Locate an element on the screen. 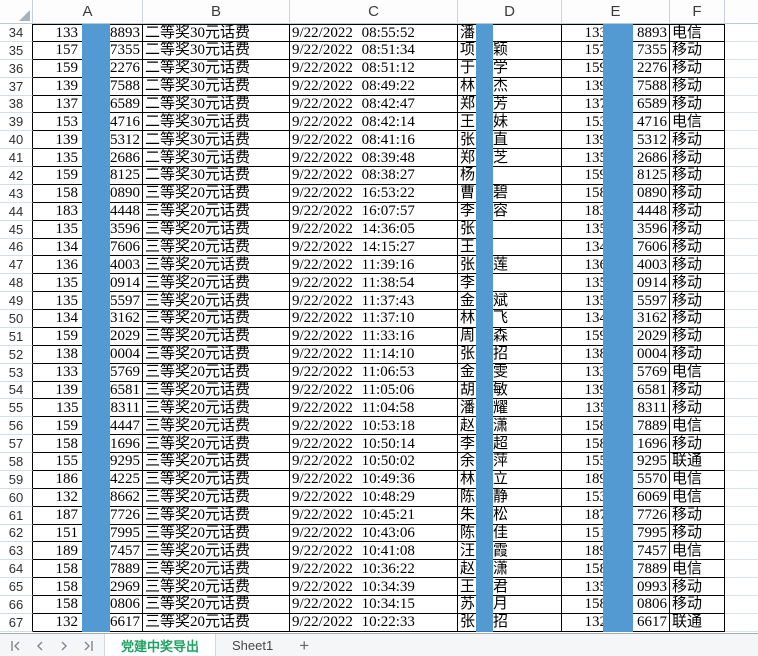  cell-name: 李容 is located at coordinates (510, 211).